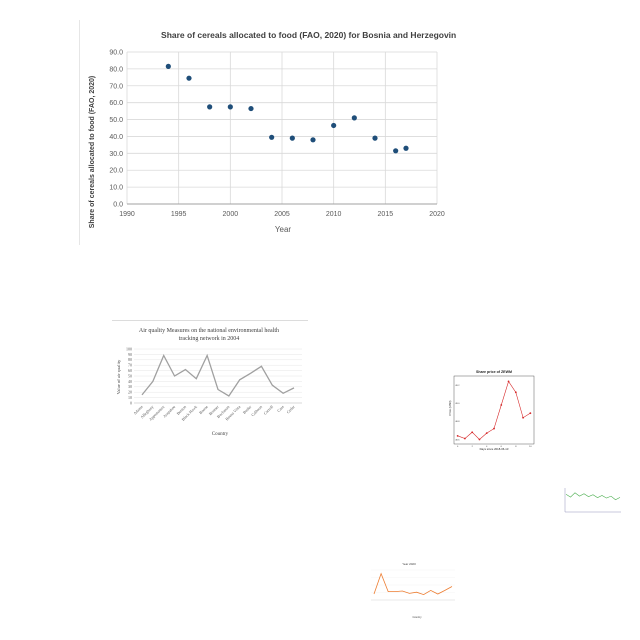  I want to click on y-tick-label: 10, so click(130, 397).